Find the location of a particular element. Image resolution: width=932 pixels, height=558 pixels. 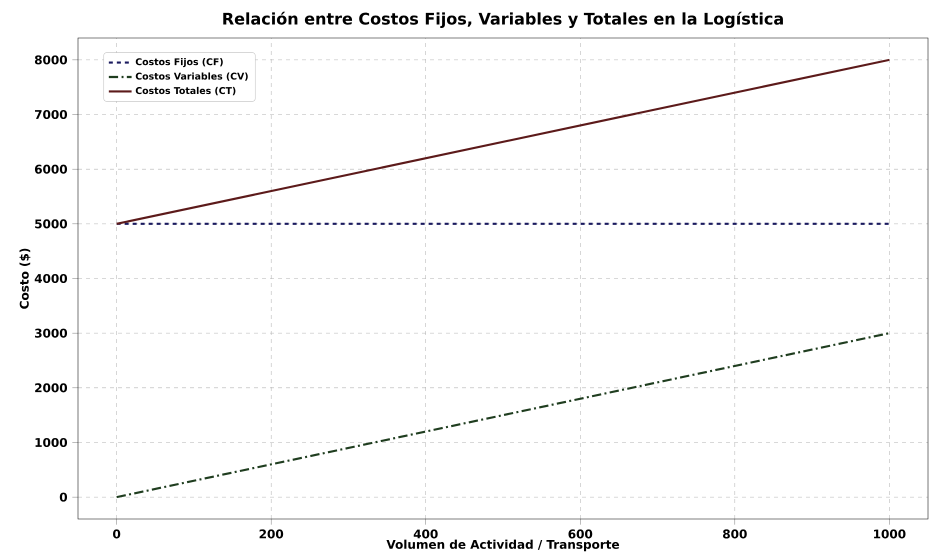

y-tick-label: 5000 is located at coordinates (51, 223).